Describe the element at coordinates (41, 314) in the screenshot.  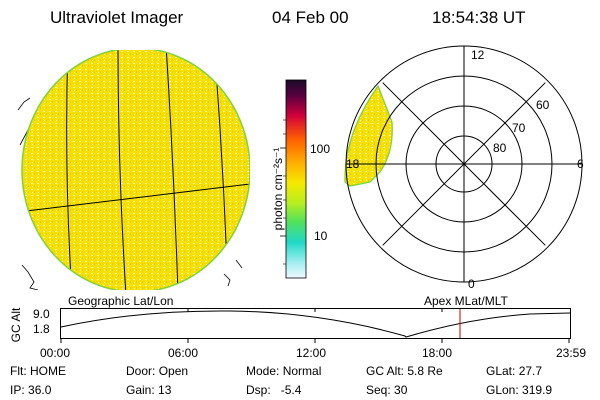
I see `altplot-ymax: 9.0` at that location.